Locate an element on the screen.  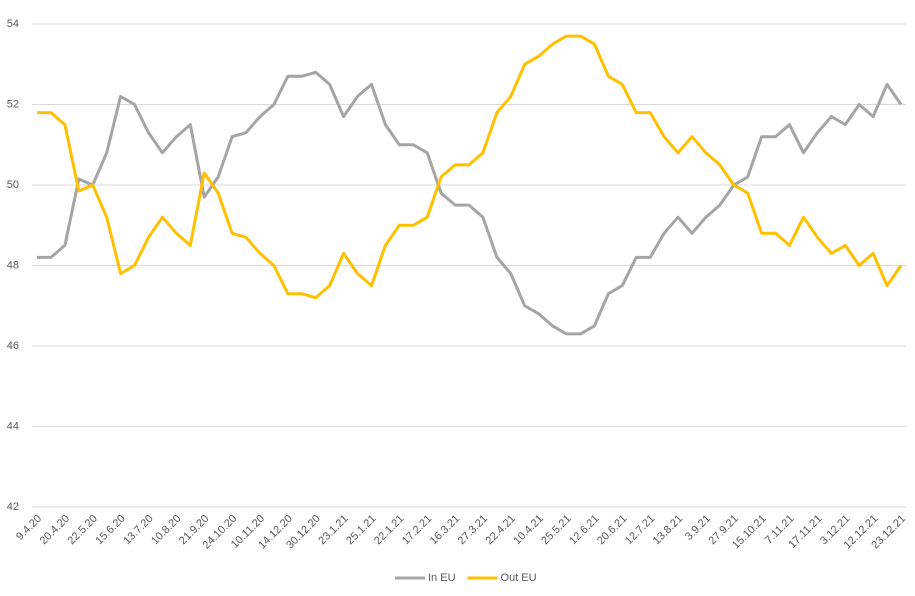
x-tick-label: 12.7.21 is located at coordinates (640, 530).